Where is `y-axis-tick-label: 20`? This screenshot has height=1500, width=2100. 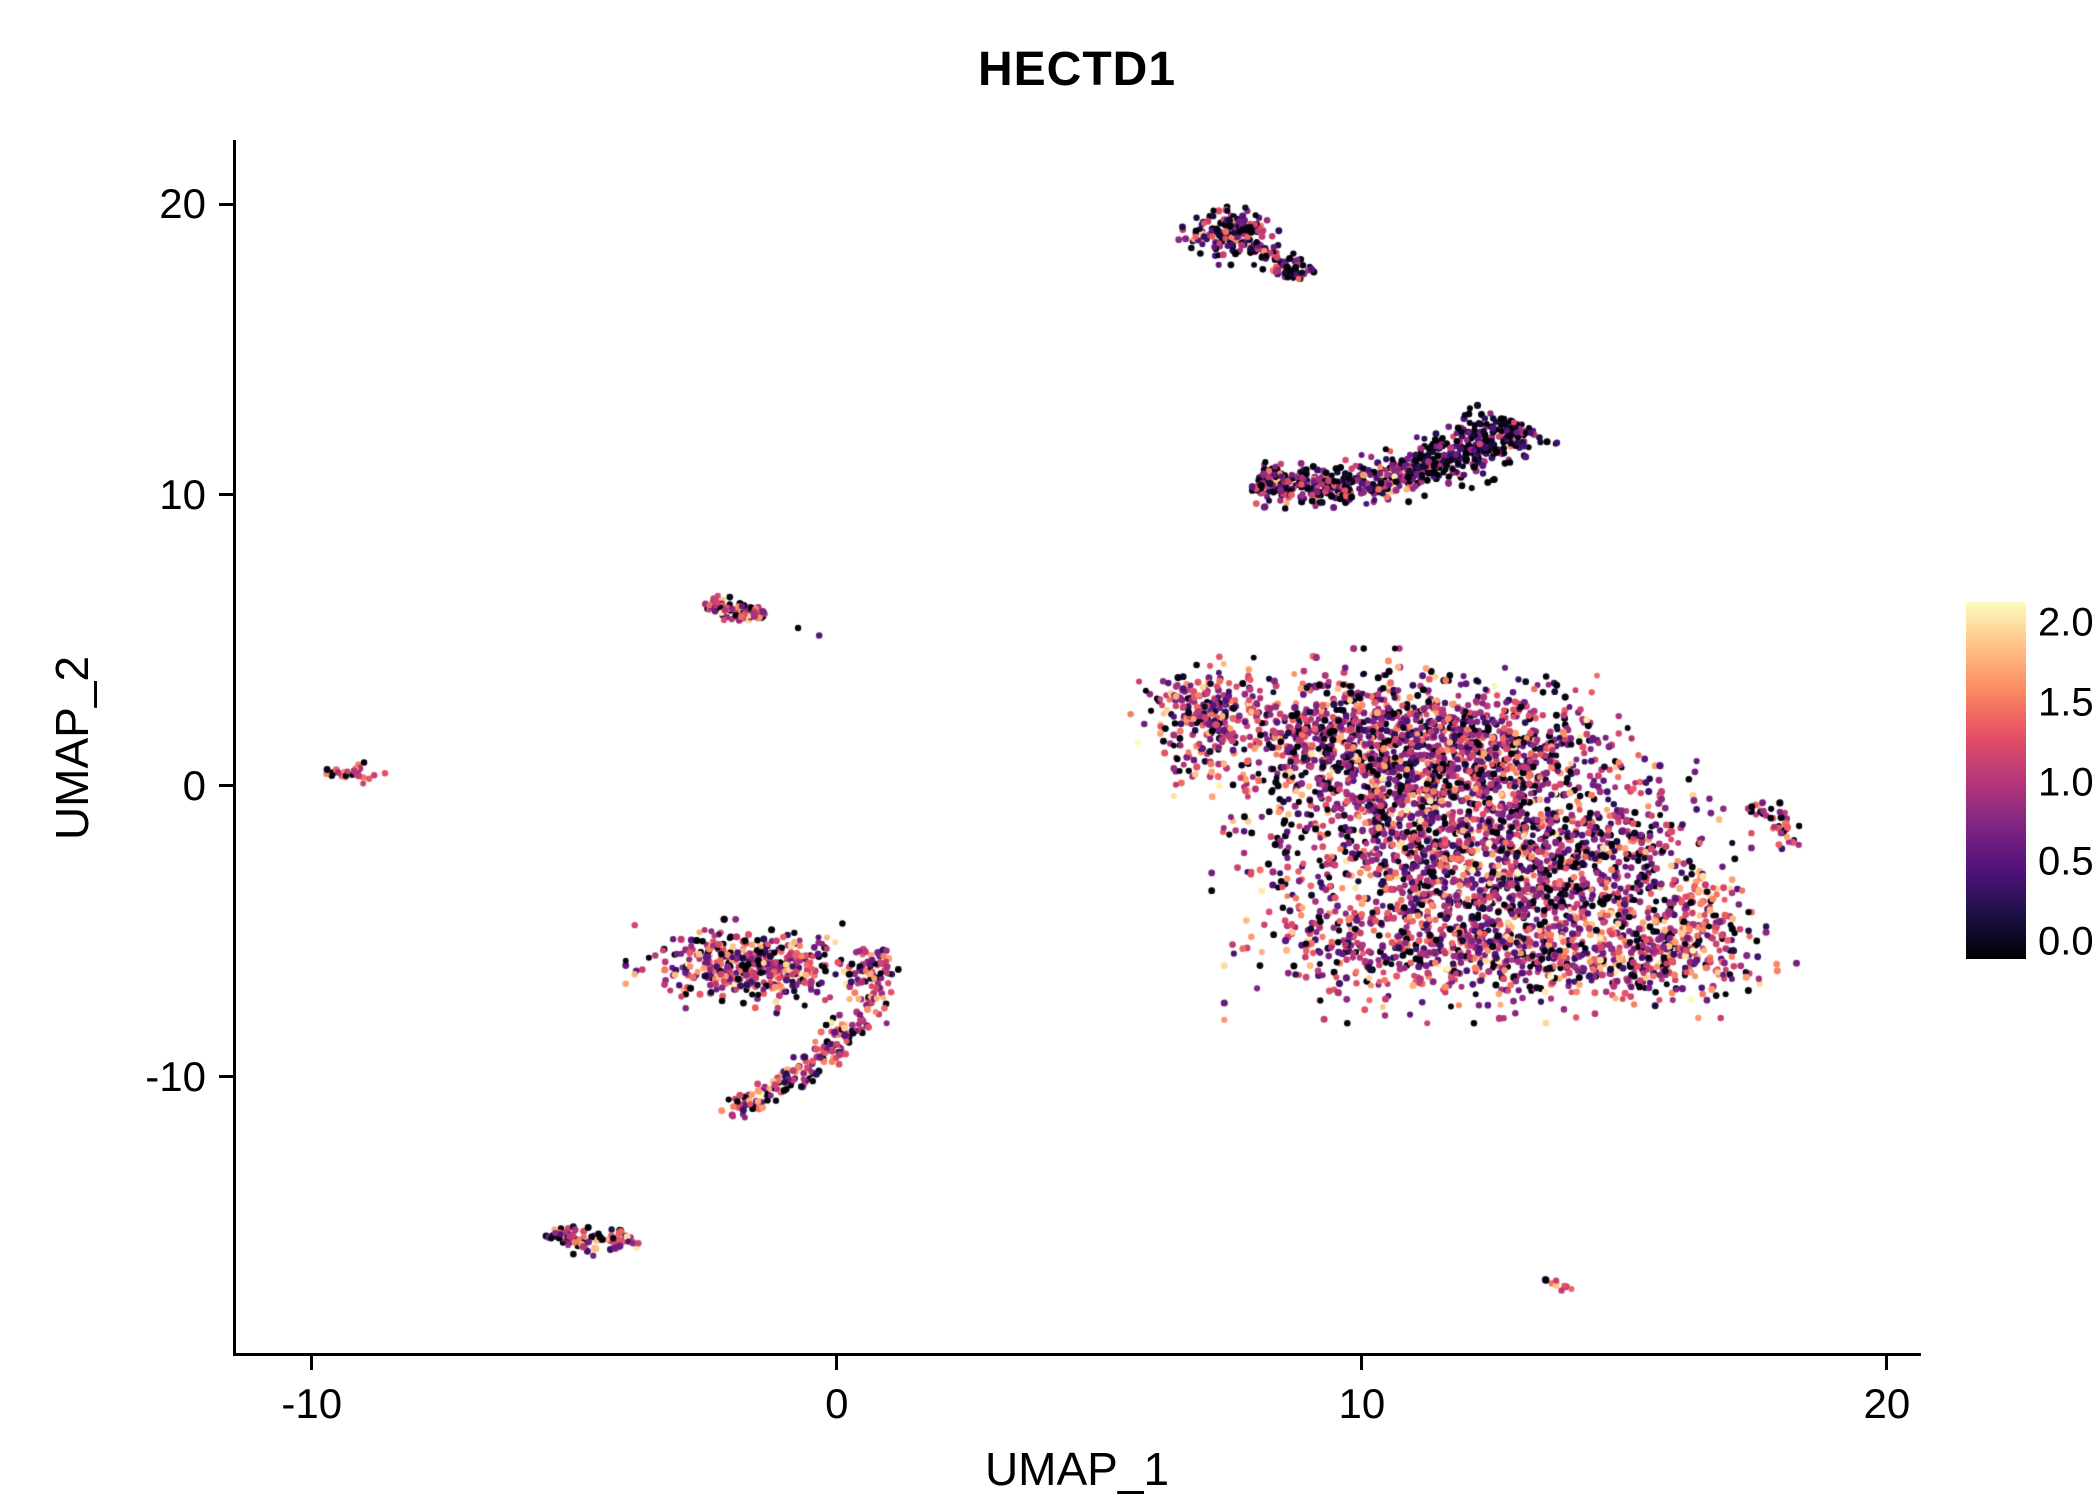 y-axis-tick-label: 20 is located at coordinates (182, 203).